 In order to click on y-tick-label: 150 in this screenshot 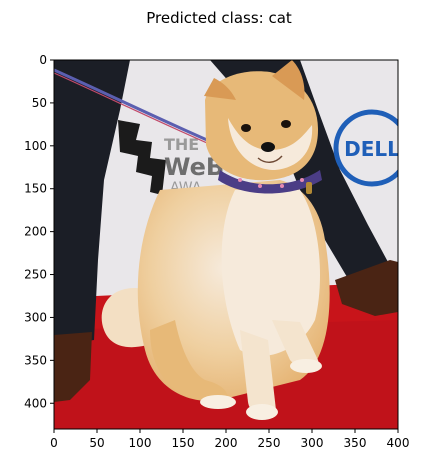, I will do `click(35, 189)`.